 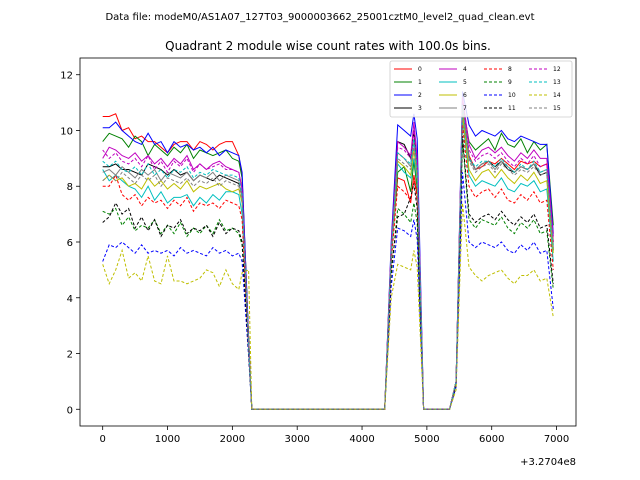 I want to click on y-tick-label: 12, so click(x=66, y=76).